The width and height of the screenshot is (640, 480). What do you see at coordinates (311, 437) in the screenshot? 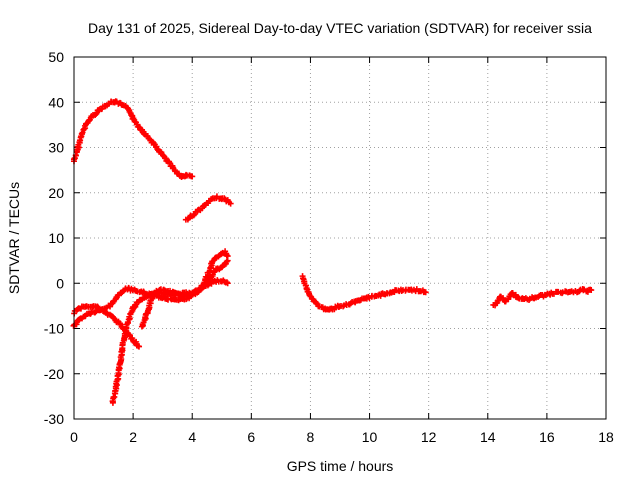
I see `x-tick-label: 8` at bounding box center [311, 437].